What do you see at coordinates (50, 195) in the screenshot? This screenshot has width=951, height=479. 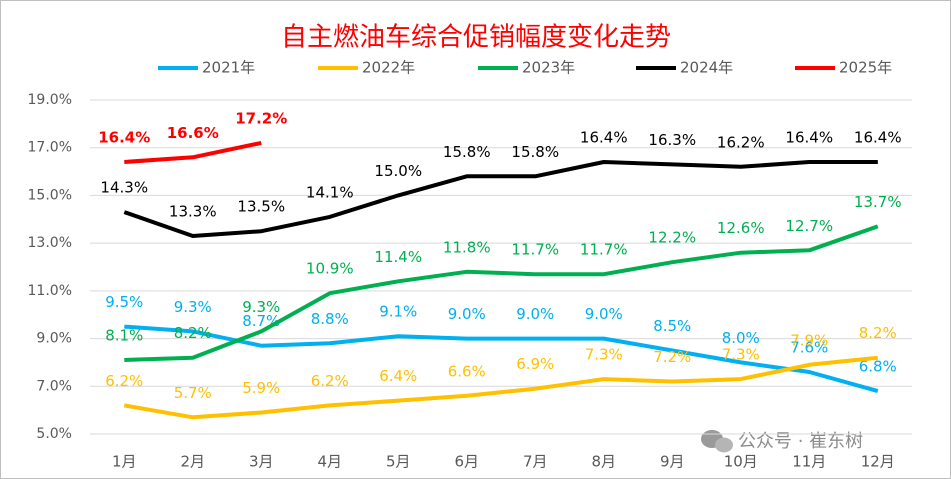 I see `y-tick-label: 15.0%` at bounding box center [50, 195].